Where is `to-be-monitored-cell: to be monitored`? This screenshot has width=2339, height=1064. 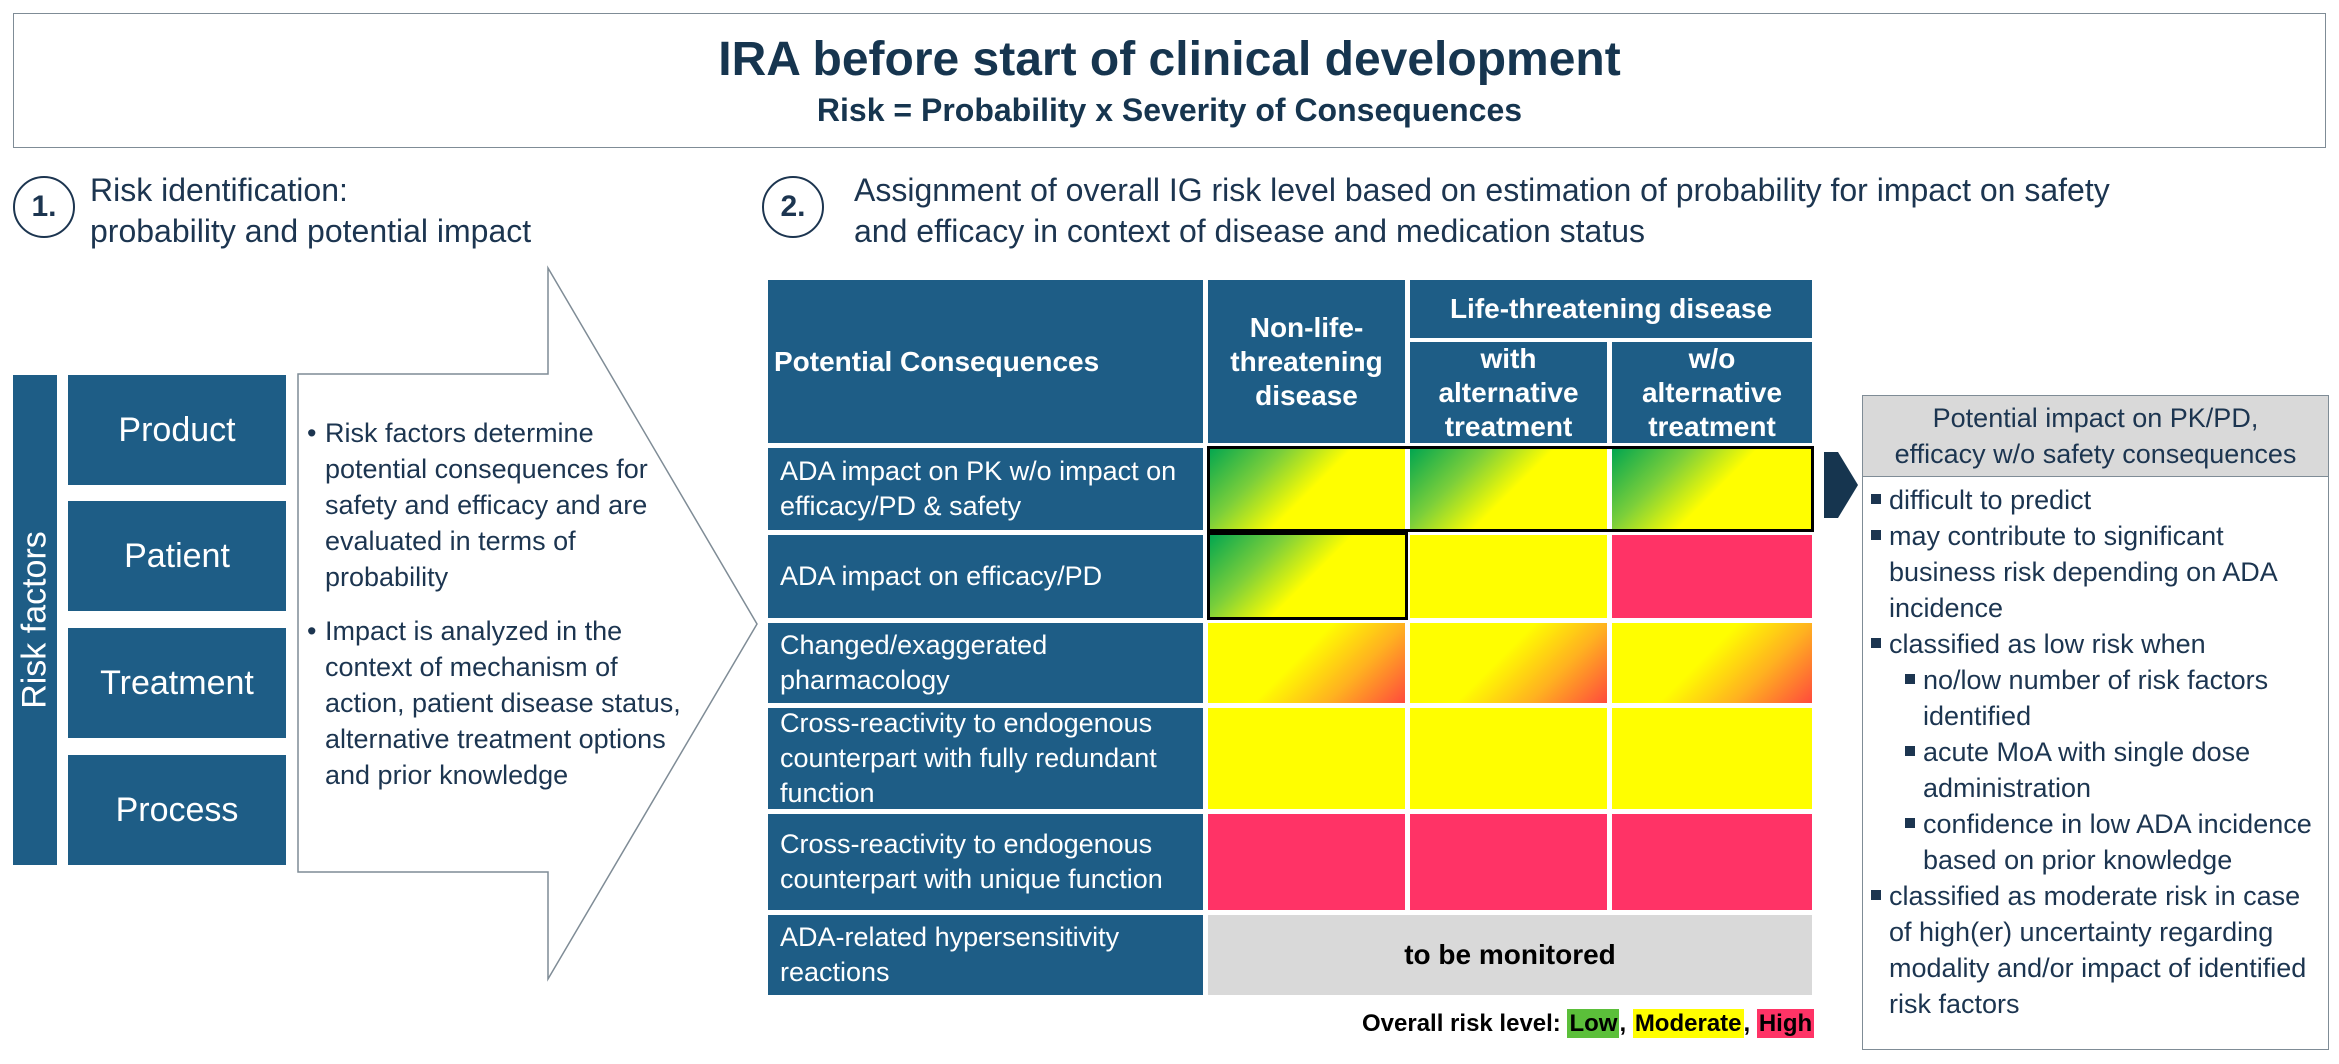 to-be-monitored-cell: to be monitored is located at coordinates (1510, 955).